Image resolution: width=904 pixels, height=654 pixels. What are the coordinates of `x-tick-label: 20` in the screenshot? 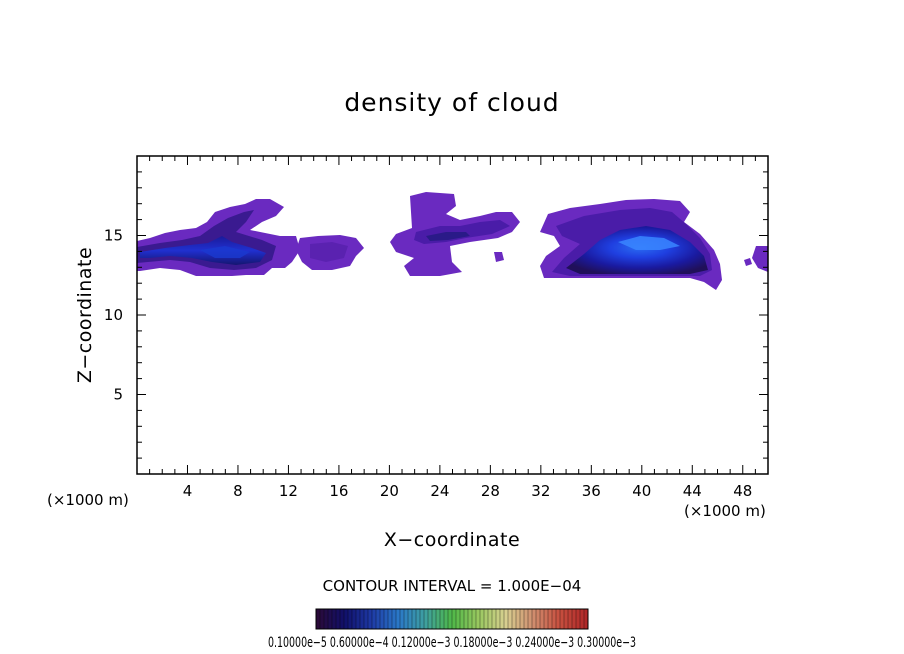 It's located at (389, 491).